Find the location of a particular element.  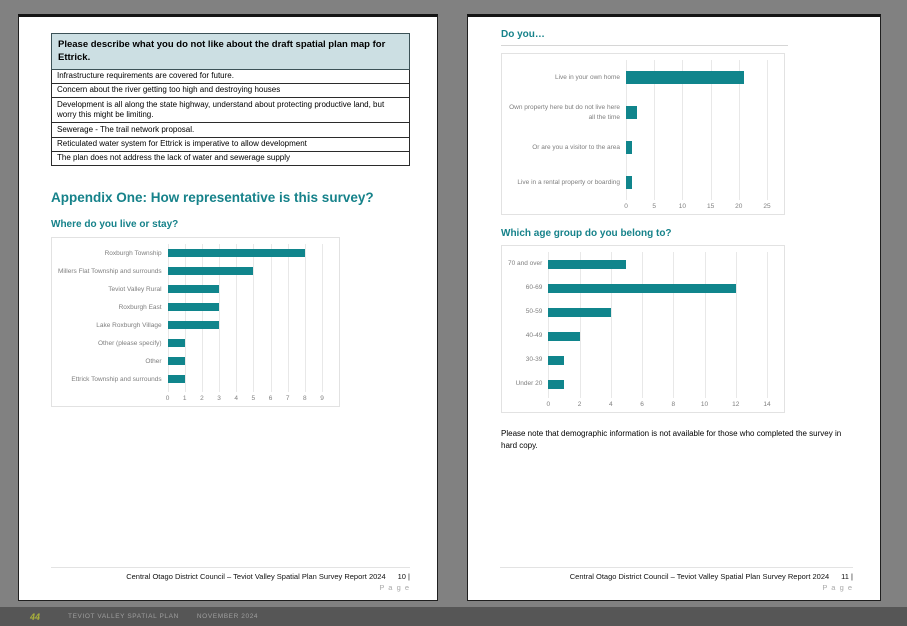

x-tick-label: 9 is located at coordinates (322, 399).